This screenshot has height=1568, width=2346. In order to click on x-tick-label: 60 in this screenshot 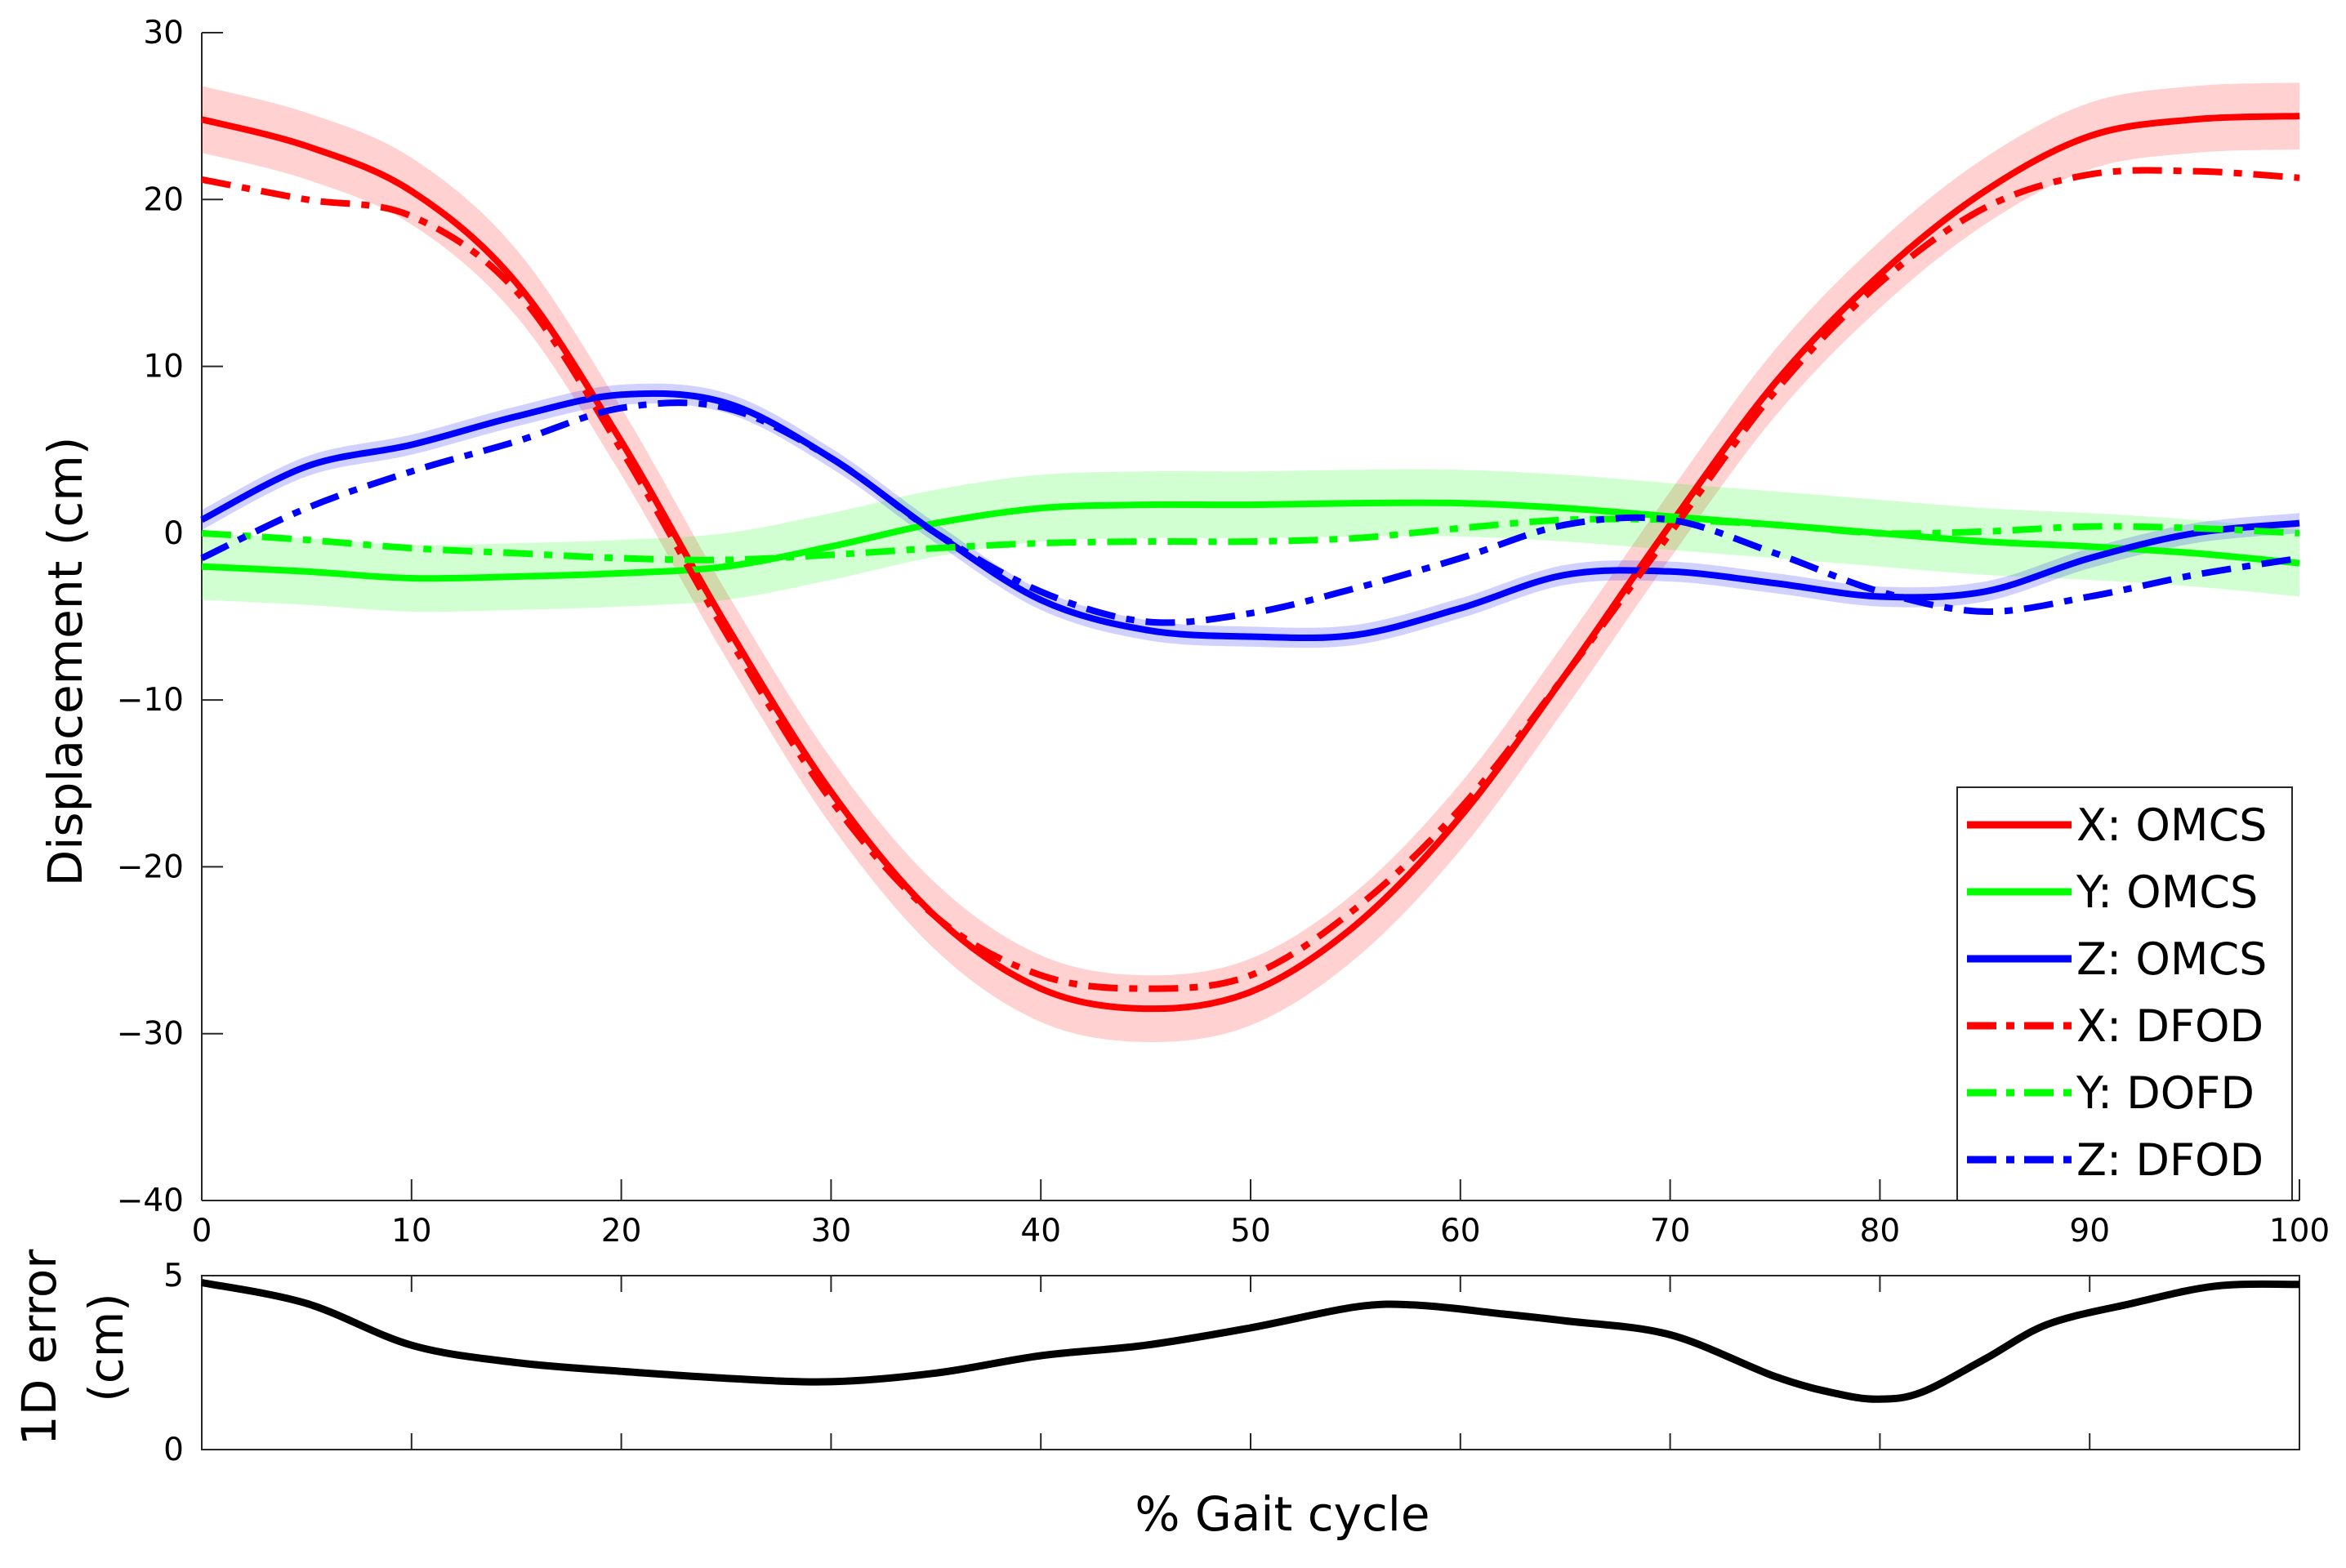, I will do `click(1460, 1231)`.